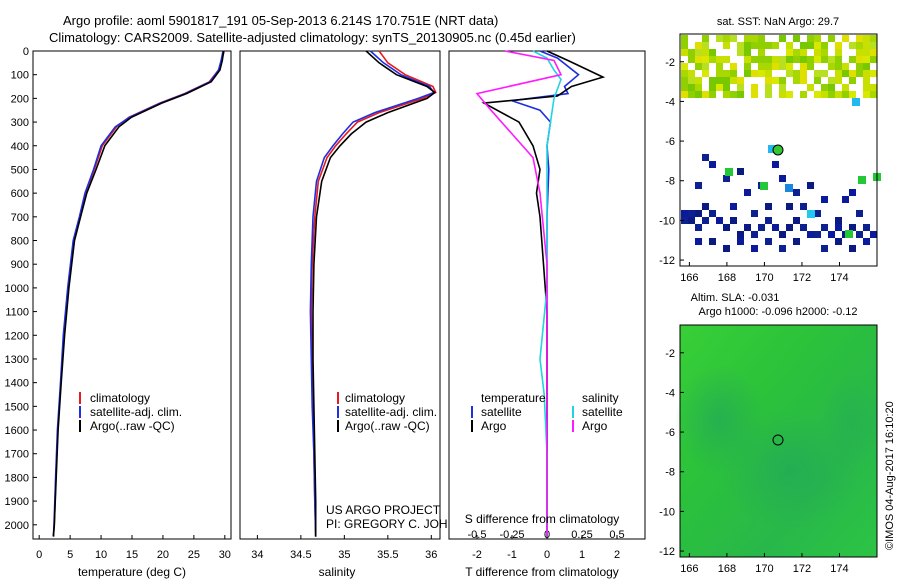 This screenshot has width=900, height=580. Describe the element at coordinates (735, 298) in the screenshot. I see `sla-map-title-line-1: Altim. SLA: -0.031` at that location.